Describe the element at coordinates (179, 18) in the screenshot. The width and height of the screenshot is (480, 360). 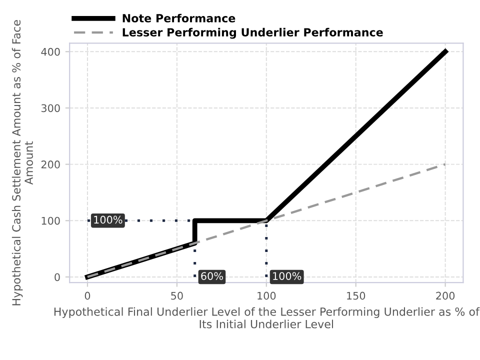
I see `legend-label: Note Performance` at that location.